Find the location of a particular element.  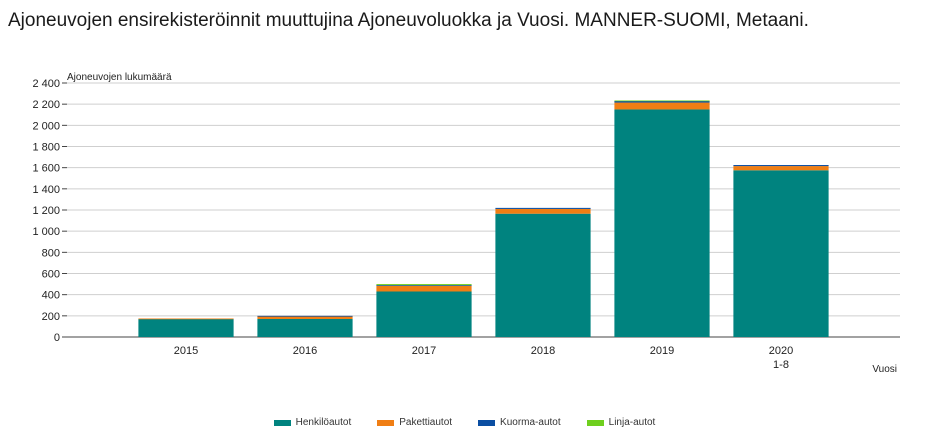

x-tick-sublabel: 1-8 is located at coordinates (781, 365).